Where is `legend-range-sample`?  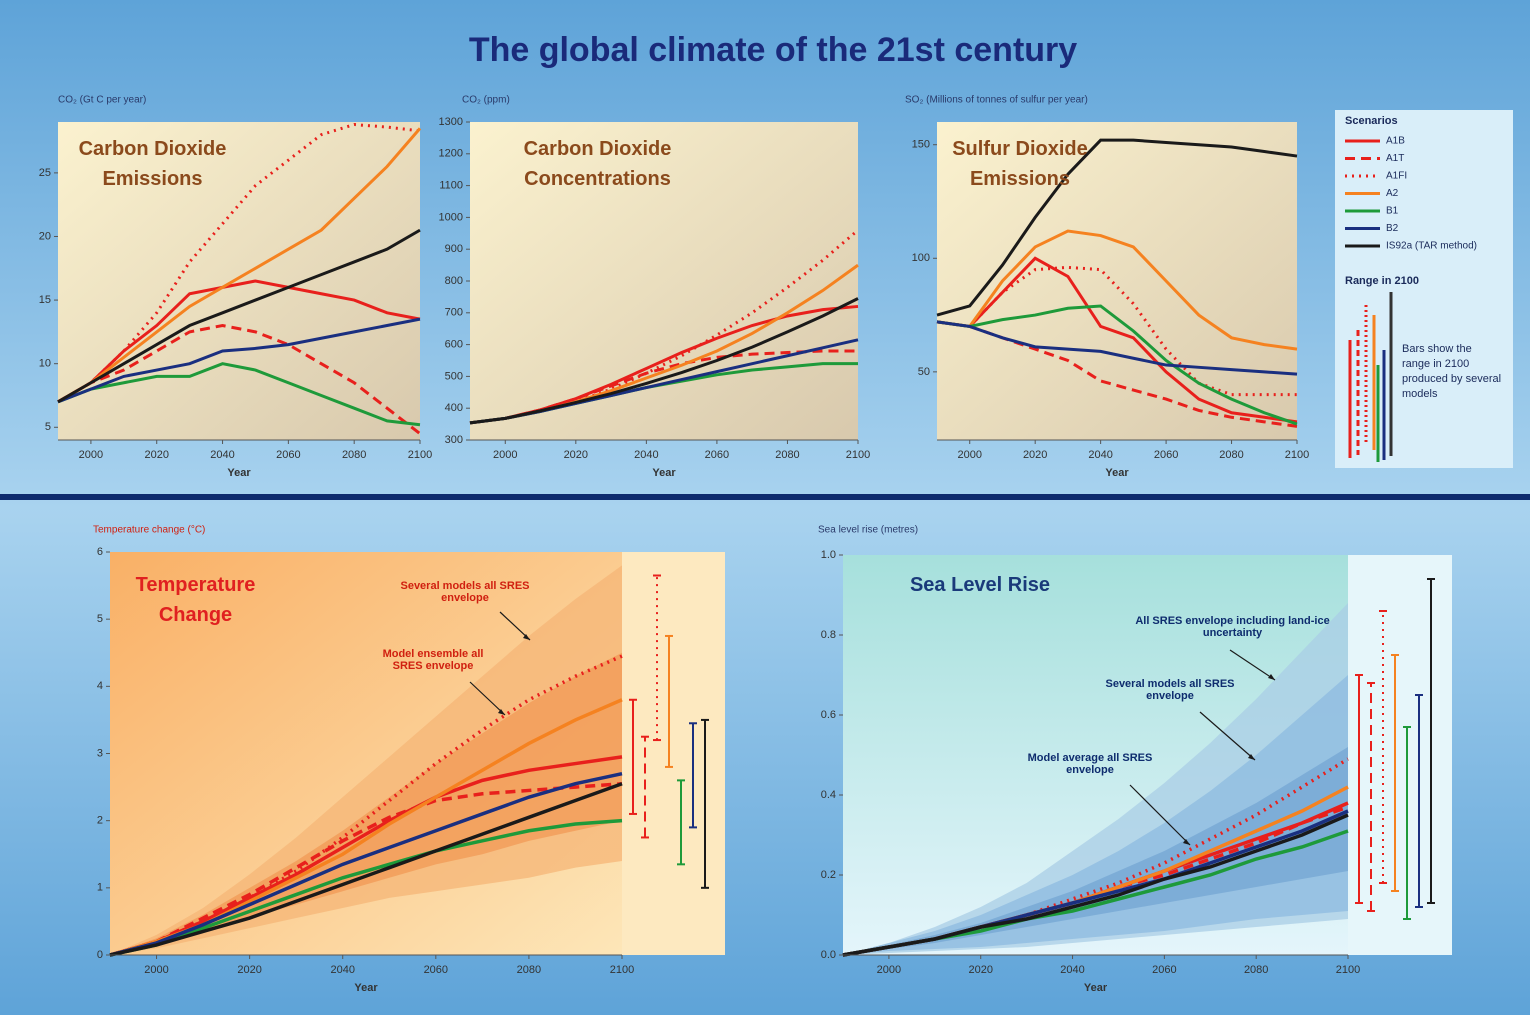
legend-range-sample is located at coordinates (1370, 377).